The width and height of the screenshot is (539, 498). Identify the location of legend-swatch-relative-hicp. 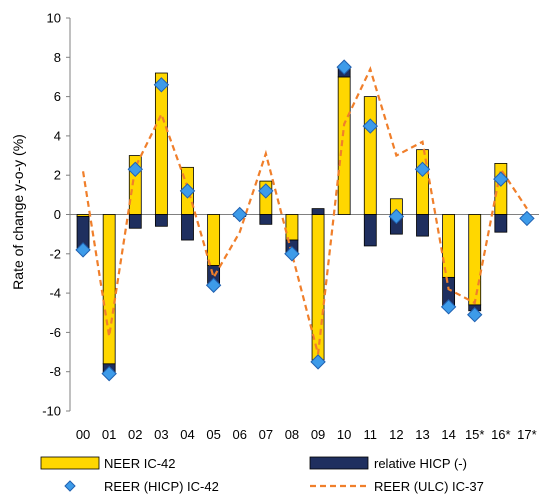
(339, 463).